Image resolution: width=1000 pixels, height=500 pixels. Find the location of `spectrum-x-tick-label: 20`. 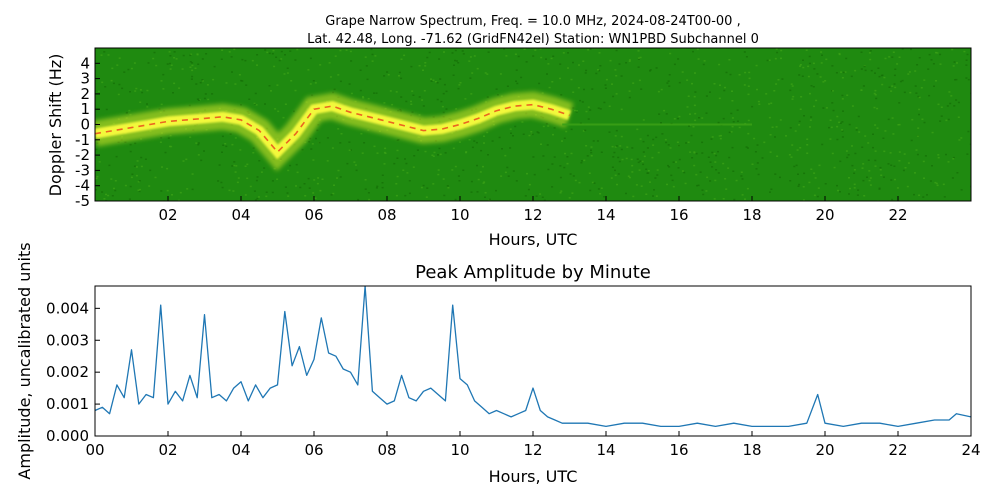

spectrum-x-tick-label: 20 is located at coordinates (824, 215).